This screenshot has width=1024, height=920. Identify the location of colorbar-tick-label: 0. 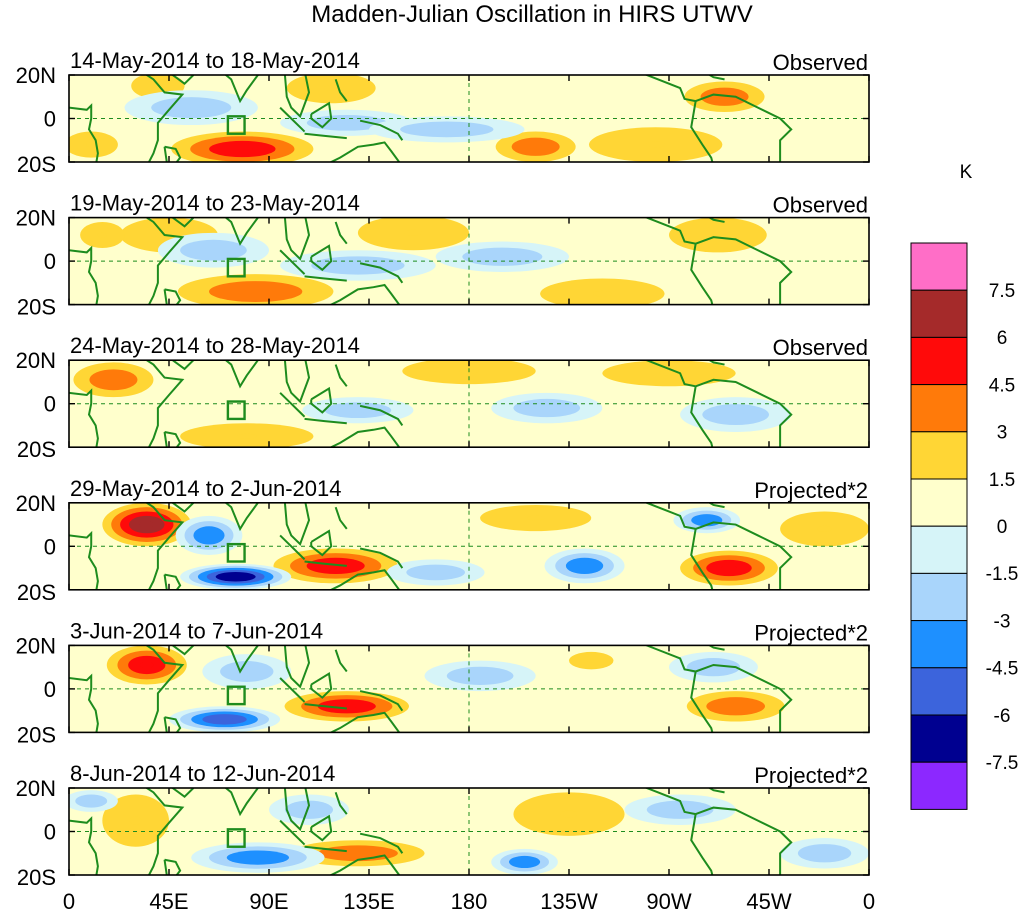
(1002, 527).